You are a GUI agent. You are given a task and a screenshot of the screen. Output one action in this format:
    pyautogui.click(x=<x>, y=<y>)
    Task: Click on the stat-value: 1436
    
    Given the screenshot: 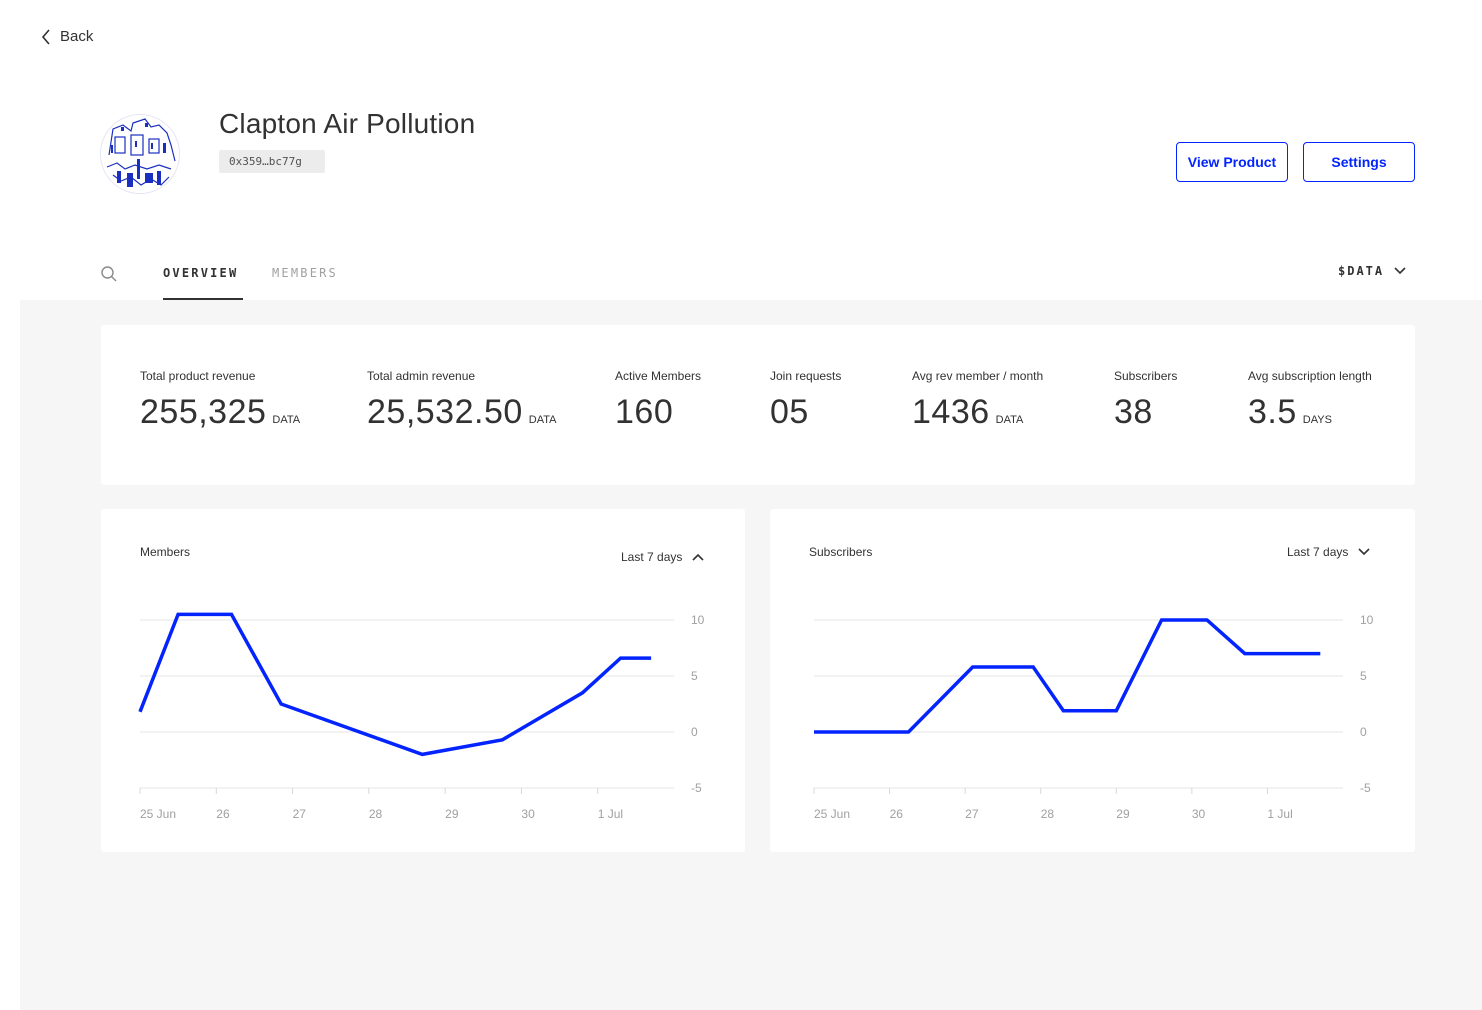 What is the action you would take?
    pyautogui.click(x=951, y=412)
    